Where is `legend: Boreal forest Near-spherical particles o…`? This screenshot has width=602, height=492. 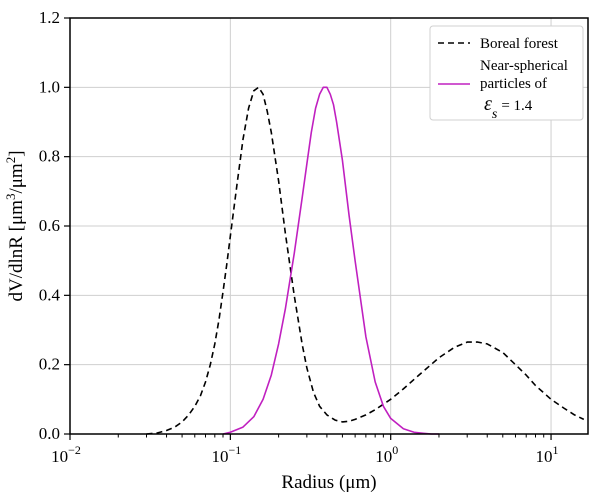 legend: Boreal forest Near-spherical particles o… is located at coordinates (506, 73).